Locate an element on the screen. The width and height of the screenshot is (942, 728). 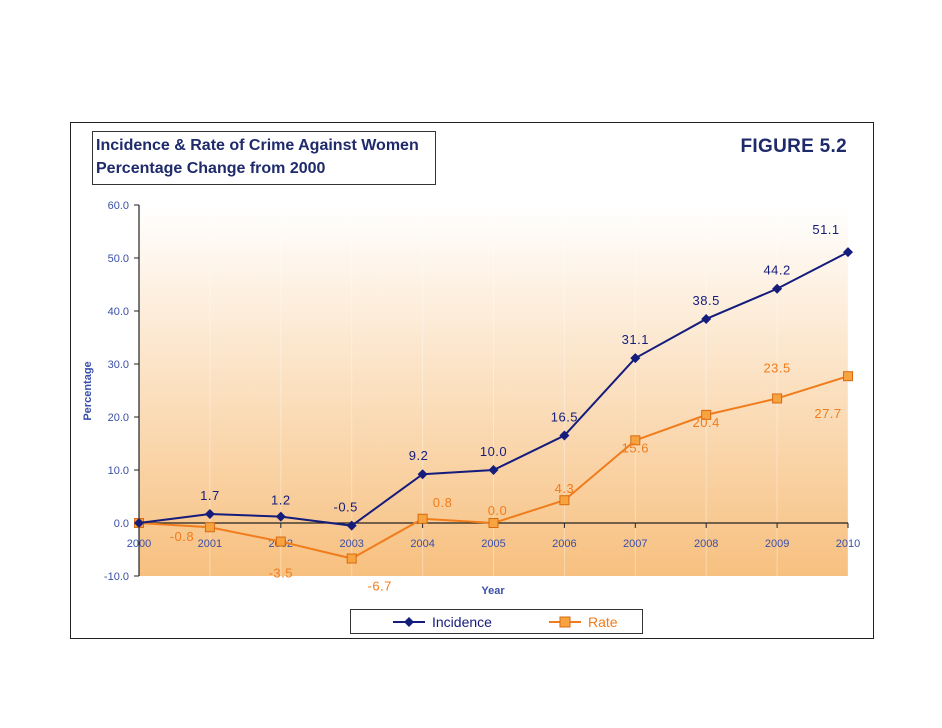
incidence-data-label: 51.1 is located at coordinates (825, 229).